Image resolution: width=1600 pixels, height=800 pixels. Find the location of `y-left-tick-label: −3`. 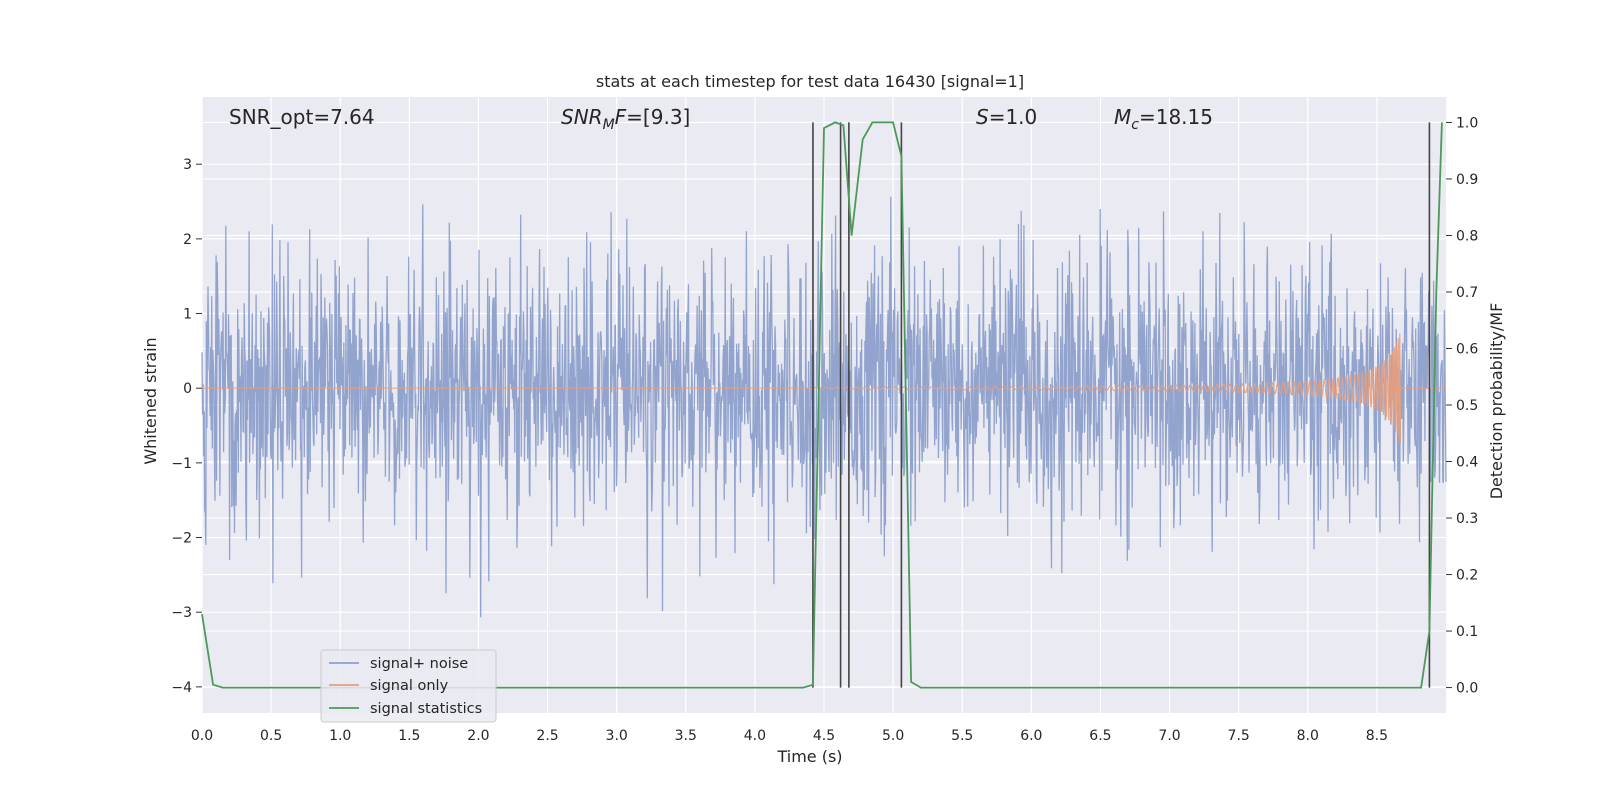

y-left-tick-label: −3 is located at coordinates (181, 613).